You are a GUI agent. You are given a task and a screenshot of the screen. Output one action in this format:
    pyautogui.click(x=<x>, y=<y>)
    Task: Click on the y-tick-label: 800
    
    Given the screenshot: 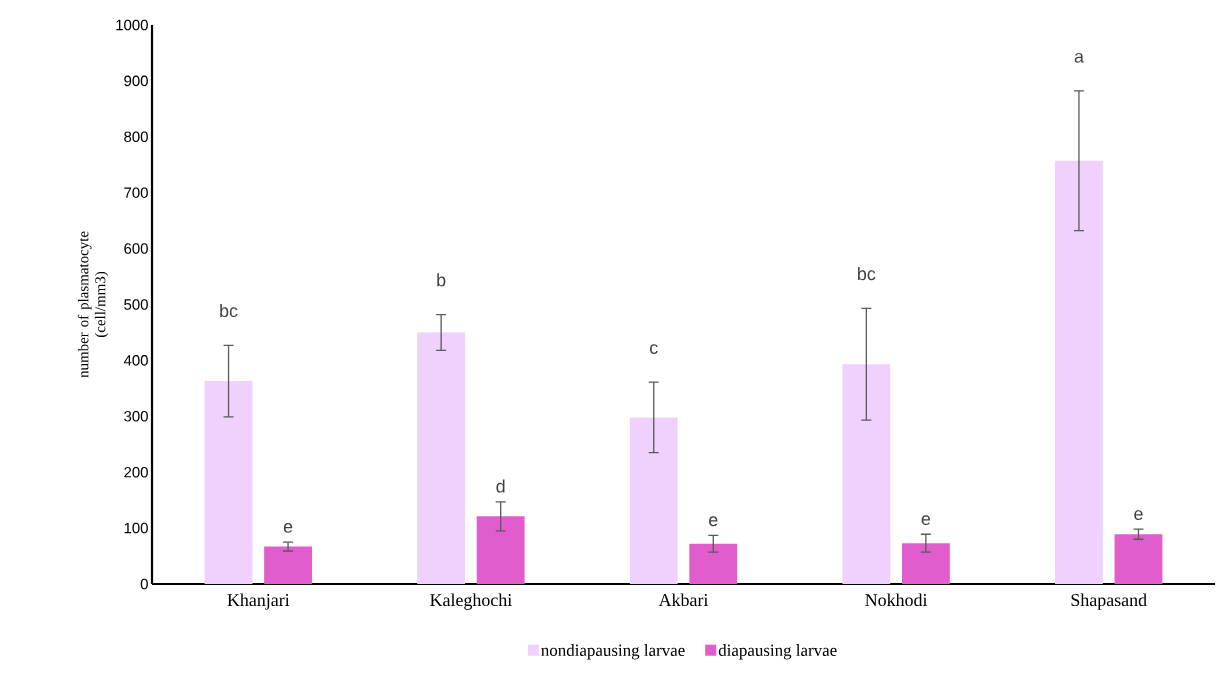 What is the action you would take?
    pyautogui.click(x=136, y=137)
    